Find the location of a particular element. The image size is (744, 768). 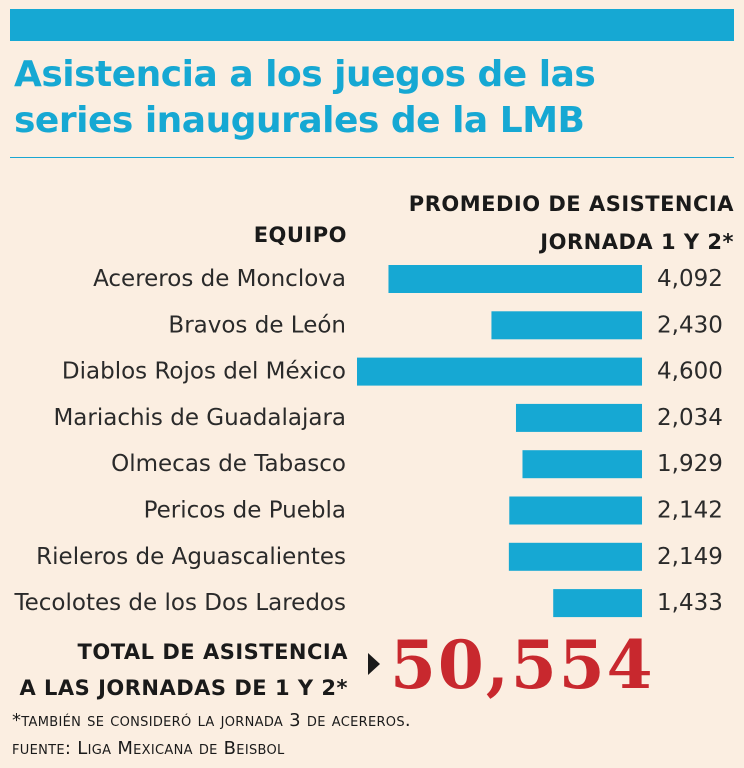

category-label: Mariachis de Guadalajara is located at coordinates (199, 418).